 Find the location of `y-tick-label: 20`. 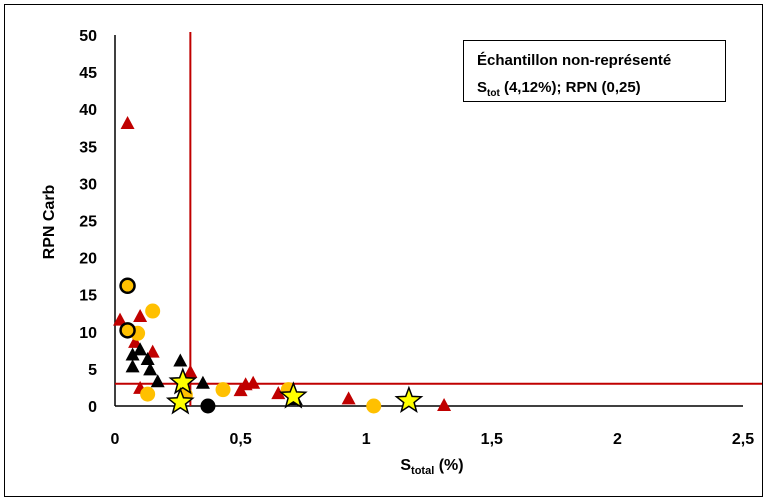

y-tick-label: 20 is located at coordinates (88, 259).